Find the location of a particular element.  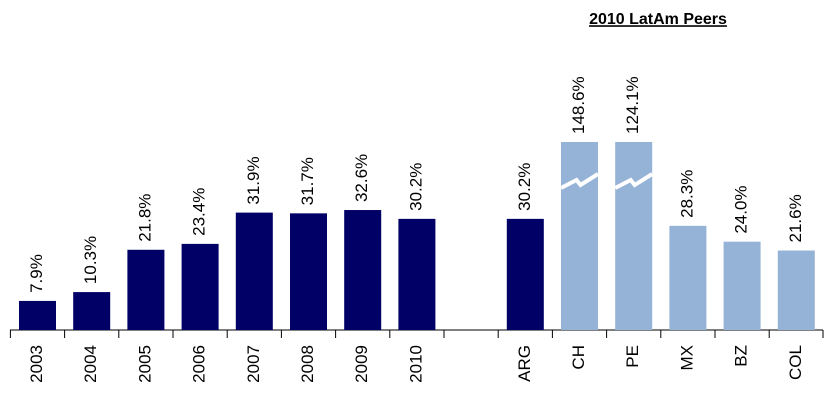

x-tick-label: 2009 is located at coordinates (361, 364).